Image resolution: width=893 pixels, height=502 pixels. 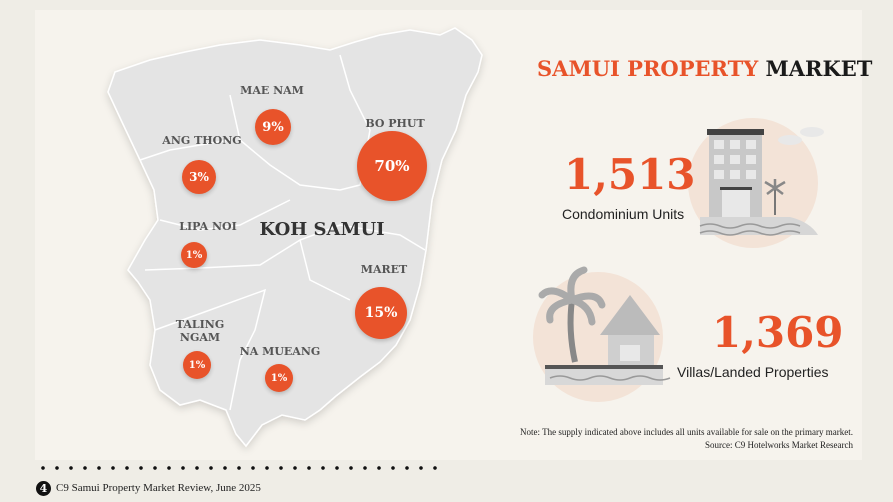 What do you see at coordinates (384, 269) in the screenshot?
I see `district-label: MARET` at bounding box center [384, 269].